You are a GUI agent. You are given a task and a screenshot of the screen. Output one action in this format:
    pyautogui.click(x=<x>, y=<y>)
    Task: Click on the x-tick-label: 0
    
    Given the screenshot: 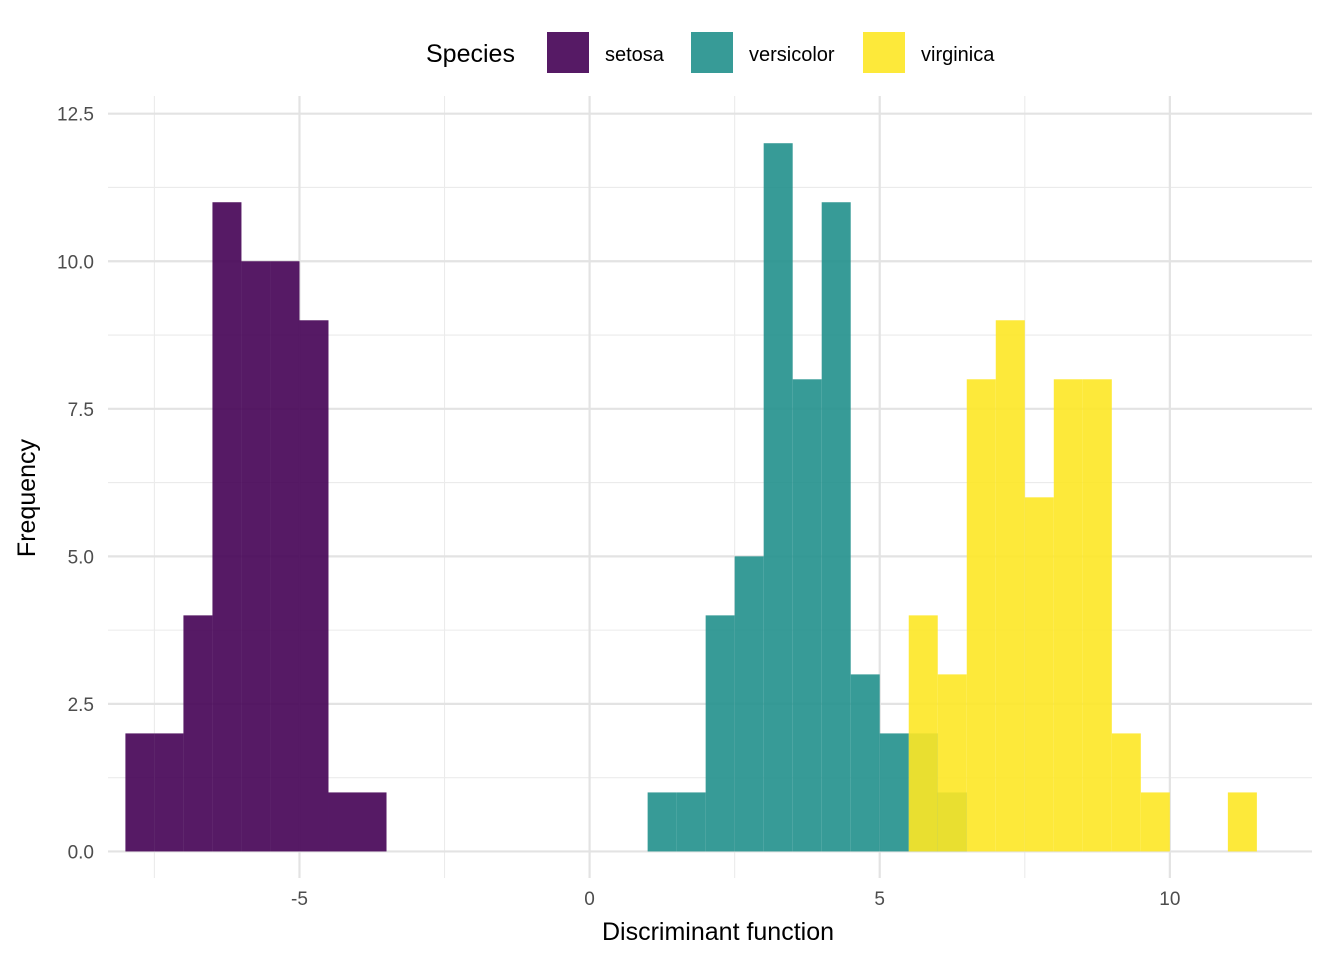 What is the action you would take?
    pyautogui.click(x=589, y=899)
    